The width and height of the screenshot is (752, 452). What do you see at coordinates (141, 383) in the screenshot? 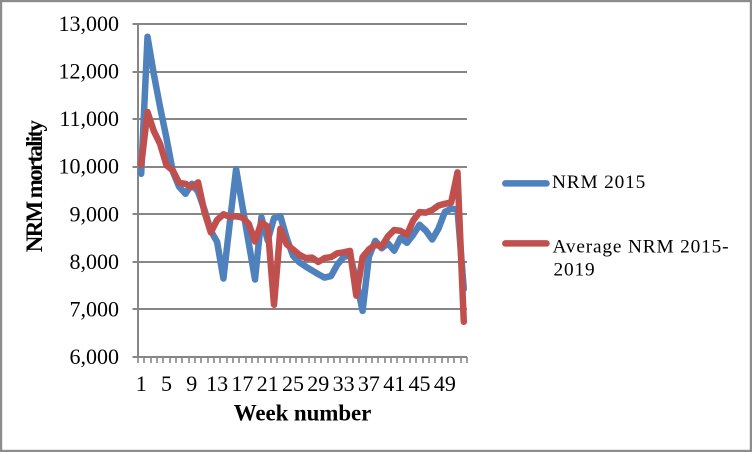
I see `svg-text: 1` at bounding box center [141, 383].